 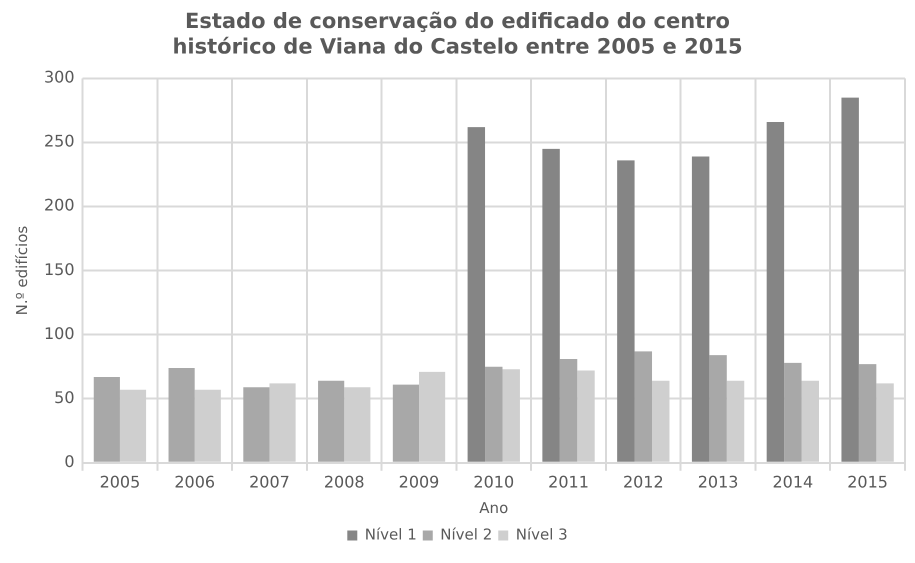 I want to click on y-tick-label: 200, so click(x=59, y=205).